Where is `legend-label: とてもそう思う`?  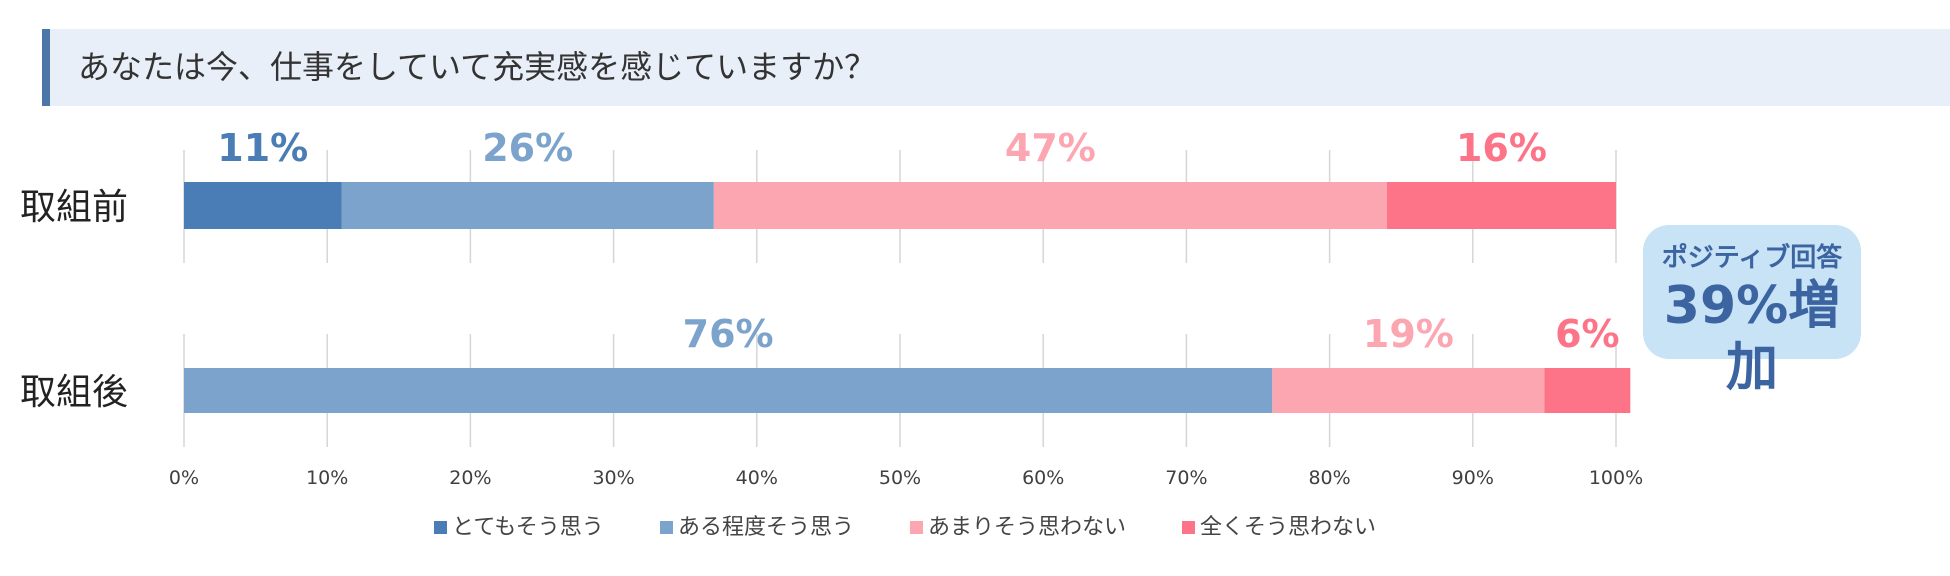 legend-label: とてもそう思う is located at coordinates (528, 527).